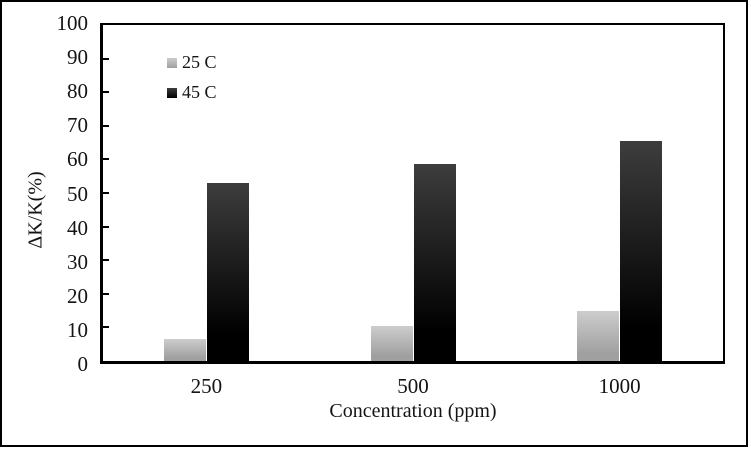 The width and height of the screenshot is (751, 452). I want to click on y-tick-label: 20, so click(77, 295).